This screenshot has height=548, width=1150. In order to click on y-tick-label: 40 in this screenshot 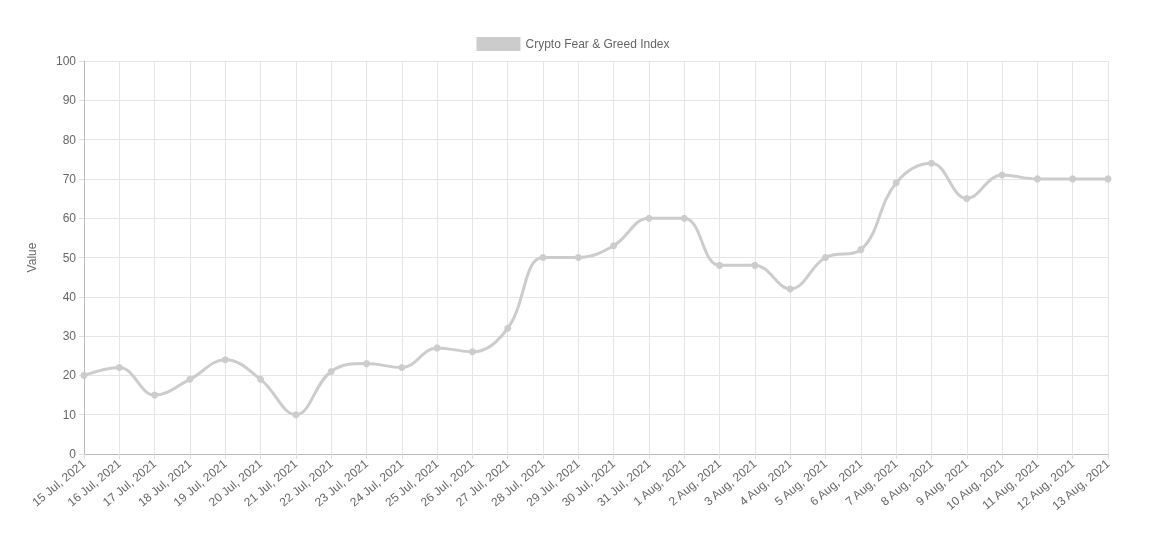, I will do `click(69, 296)`.